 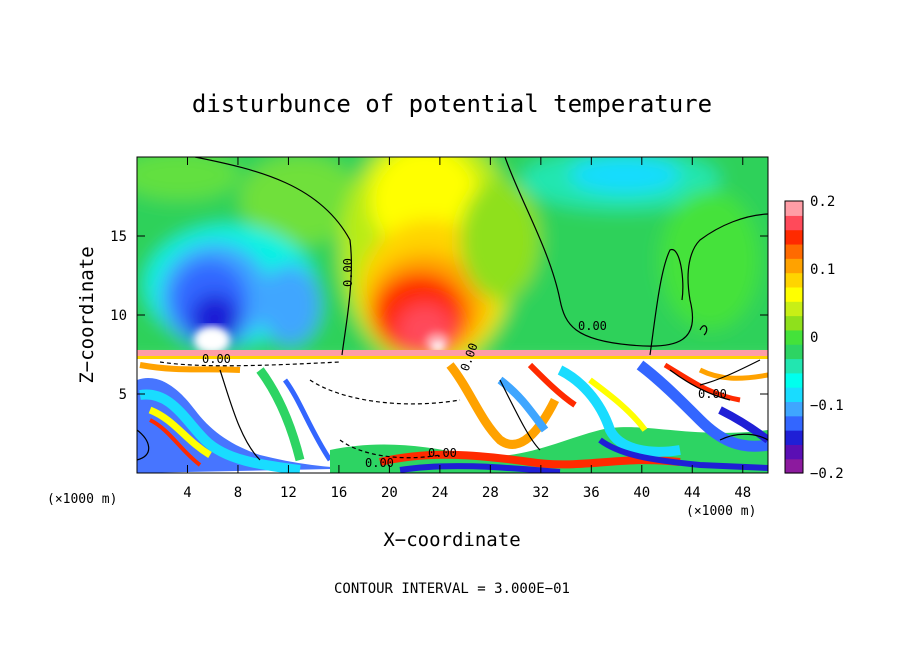 I want to click on chart-title: disturbunce of potential temperature, so click(x=452, y=104).